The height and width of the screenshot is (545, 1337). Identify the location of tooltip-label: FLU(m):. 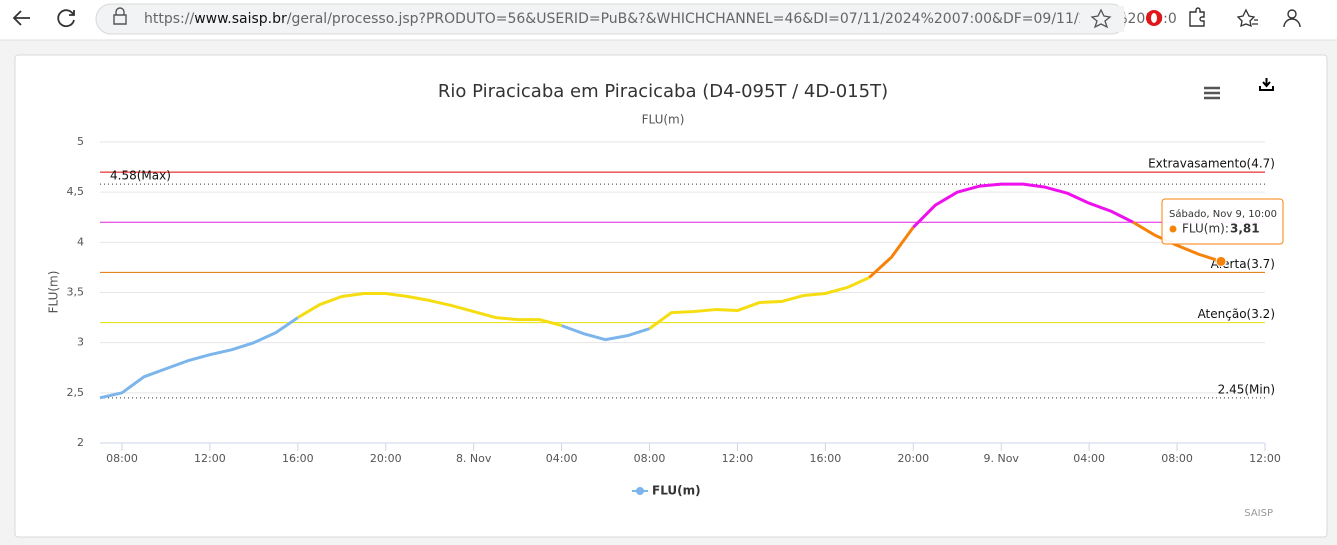
(1205, 229).